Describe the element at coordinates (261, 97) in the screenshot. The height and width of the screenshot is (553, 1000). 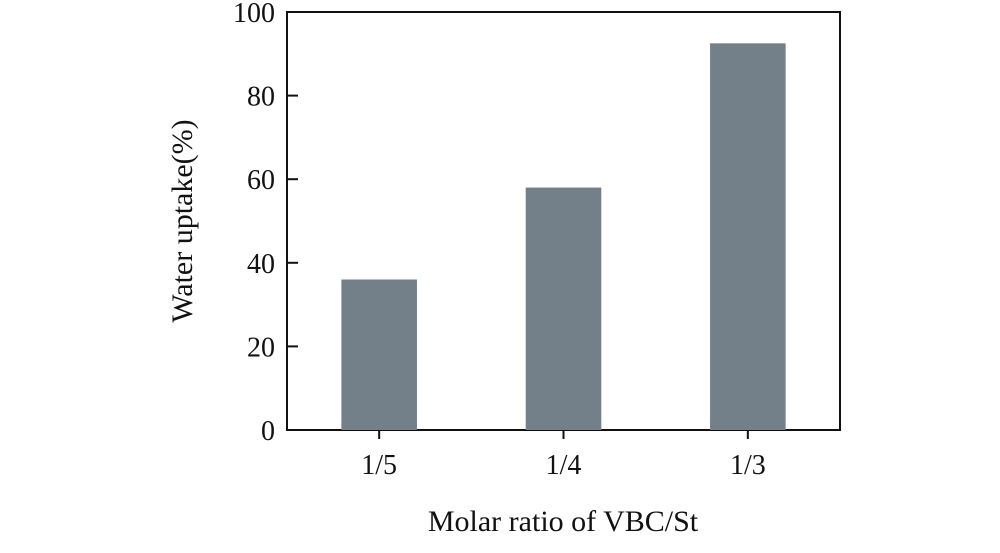
I see `y-tick-label: 80` at that location.